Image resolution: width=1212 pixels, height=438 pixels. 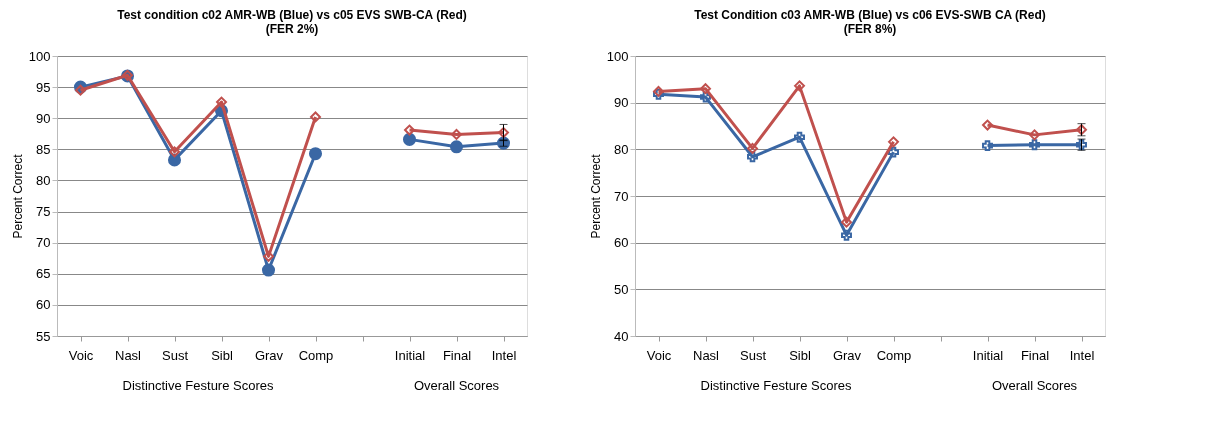 I want to click on y-tick-label: 85, so click(x=43, y=149).